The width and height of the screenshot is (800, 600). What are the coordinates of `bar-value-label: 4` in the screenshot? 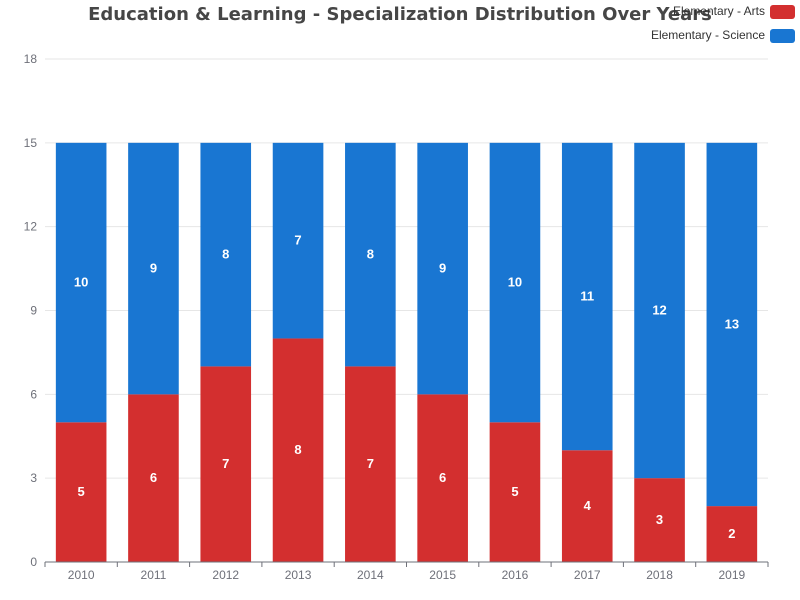 It's located at (588, 505).